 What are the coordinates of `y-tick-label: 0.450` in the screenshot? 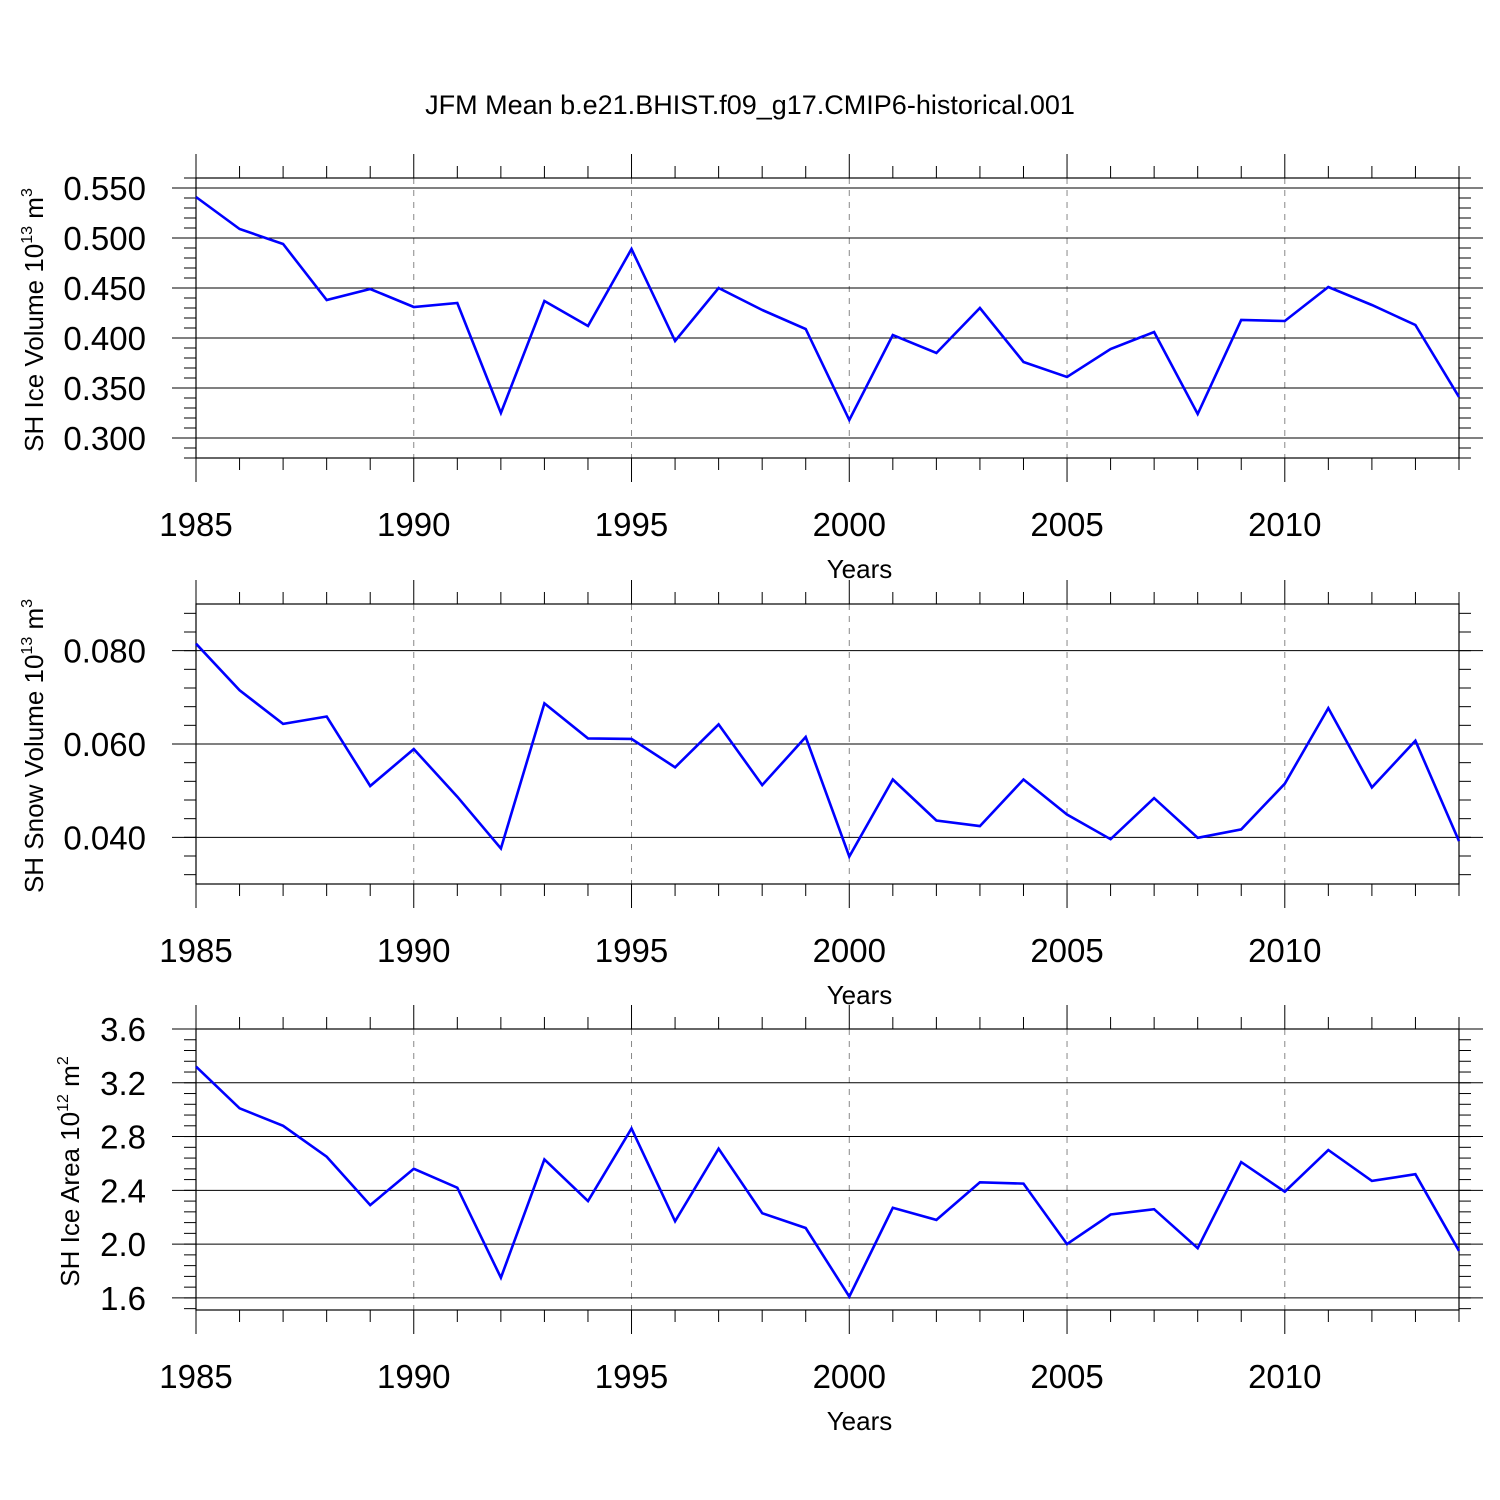 It's located at (104, 288).